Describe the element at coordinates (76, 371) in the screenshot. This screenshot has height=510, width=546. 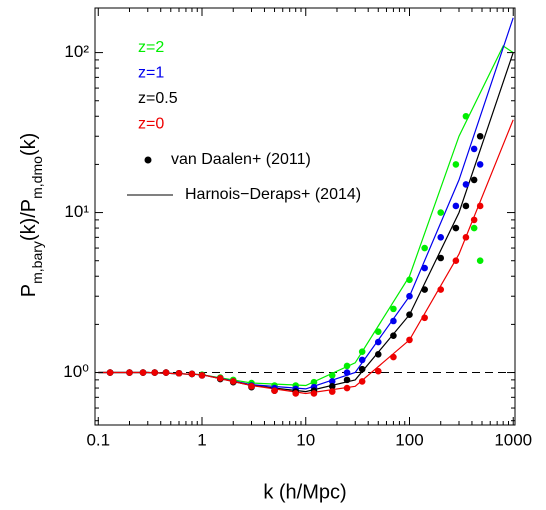
I see `y-tick-label: 10⁰` at that location.